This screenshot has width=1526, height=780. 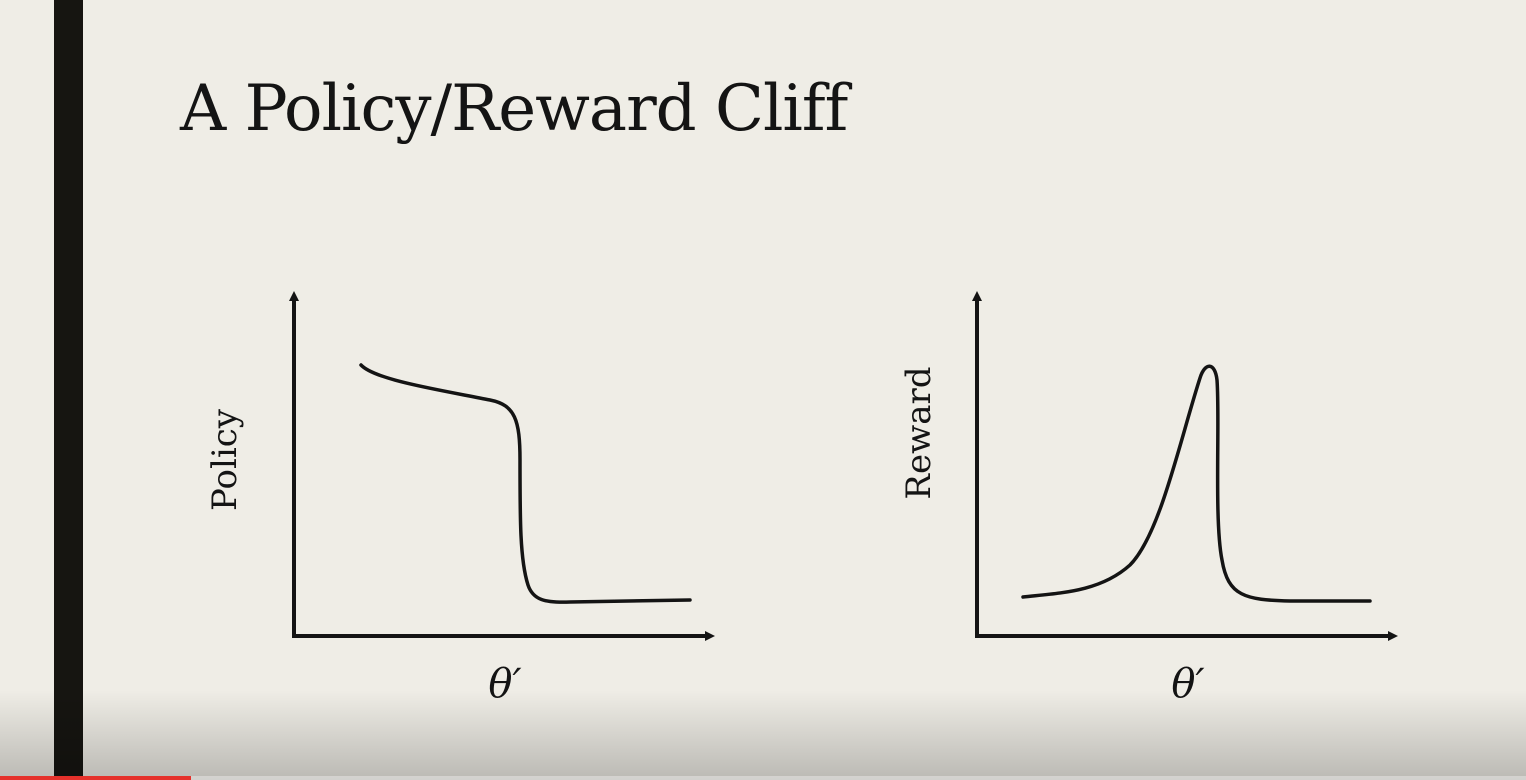 What do you see at coordinates (525, 483) in the screenshot?
I see `policy-curve` at bounding box center [525, 483].